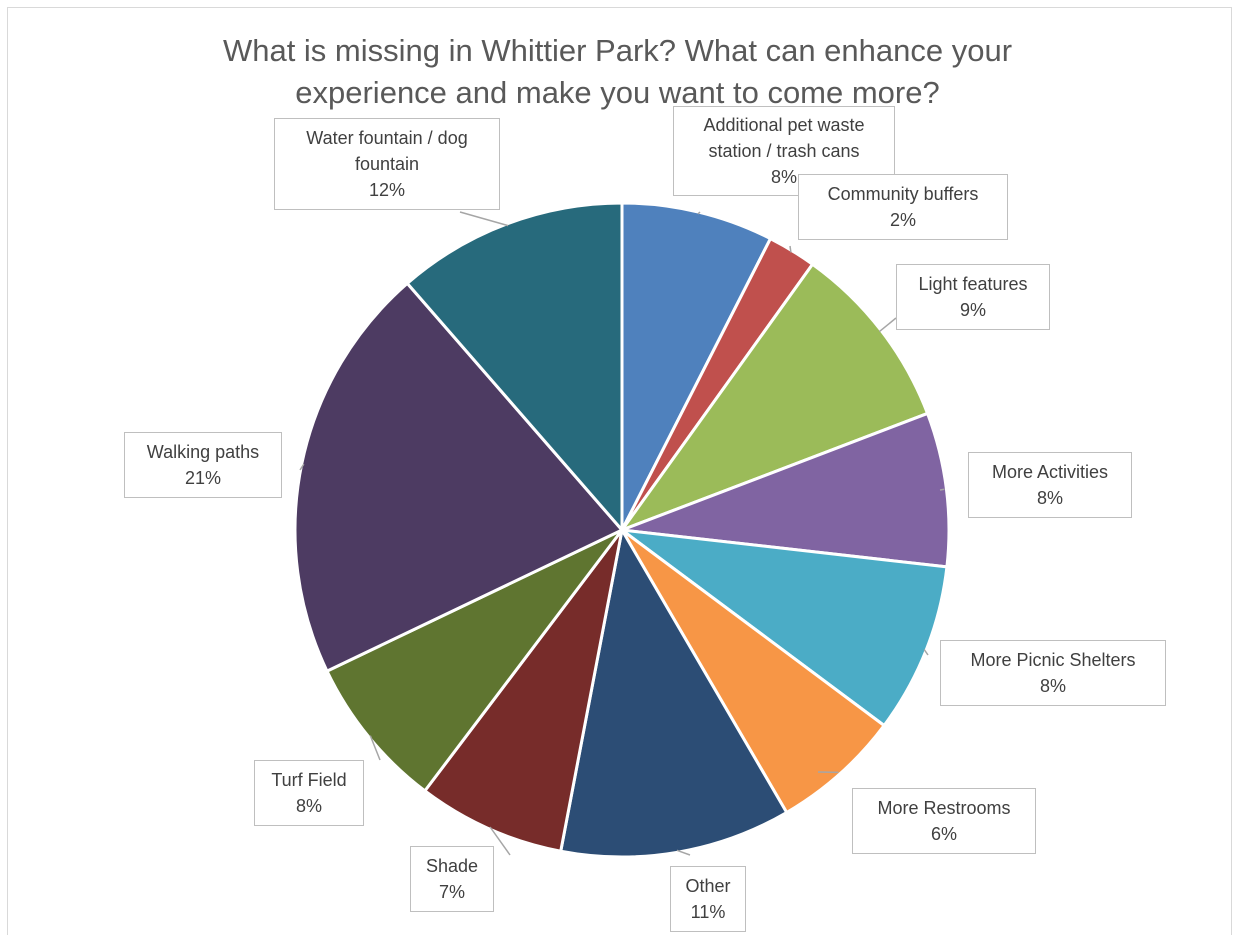 This screenshot has width=1235, height=937. What do you see at coordinates (451, 892) in the screenshot?
I see `data-label-percent: 7%` at bounding box center [451, 892].